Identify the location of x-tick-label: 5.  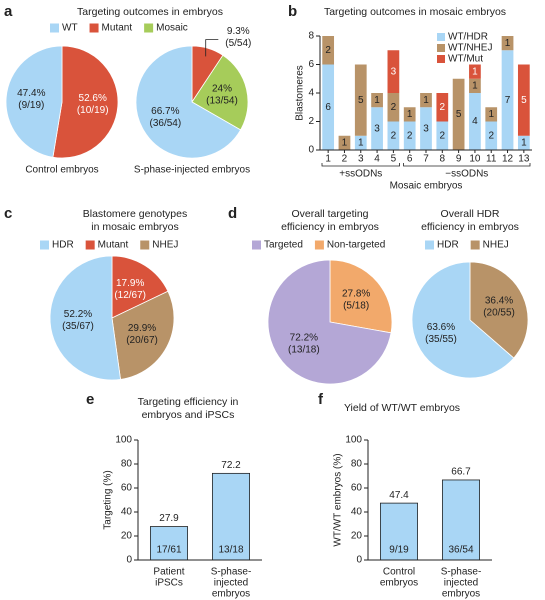
(394, 159).